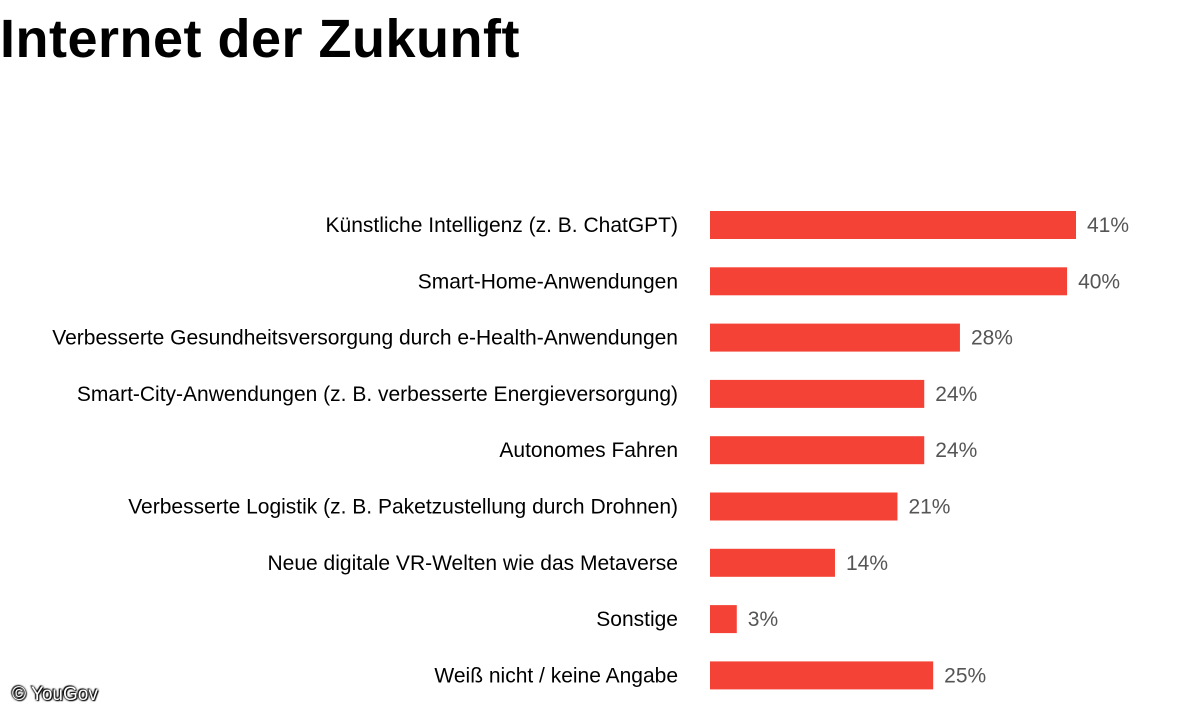 The height and width of the screenshot is (720, 1200). What do you see at coordinates (965, 675) in the screenshot?
I see `value-label: 25%` at bounding box center [965, 675].